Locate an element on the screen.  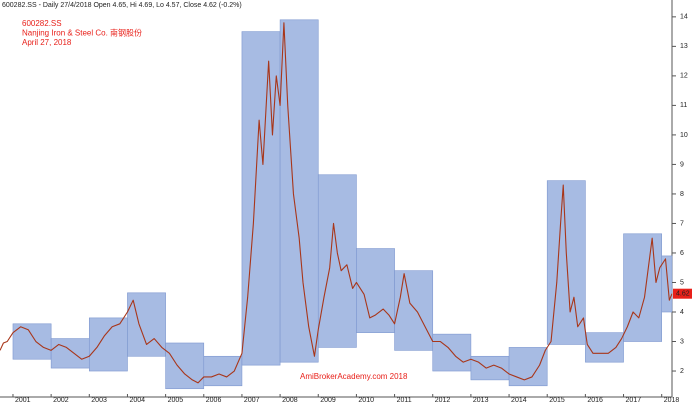
subtitle: Nanjing Iron & Steel Co. 南钢股份 is located at coordinates (82, 33).